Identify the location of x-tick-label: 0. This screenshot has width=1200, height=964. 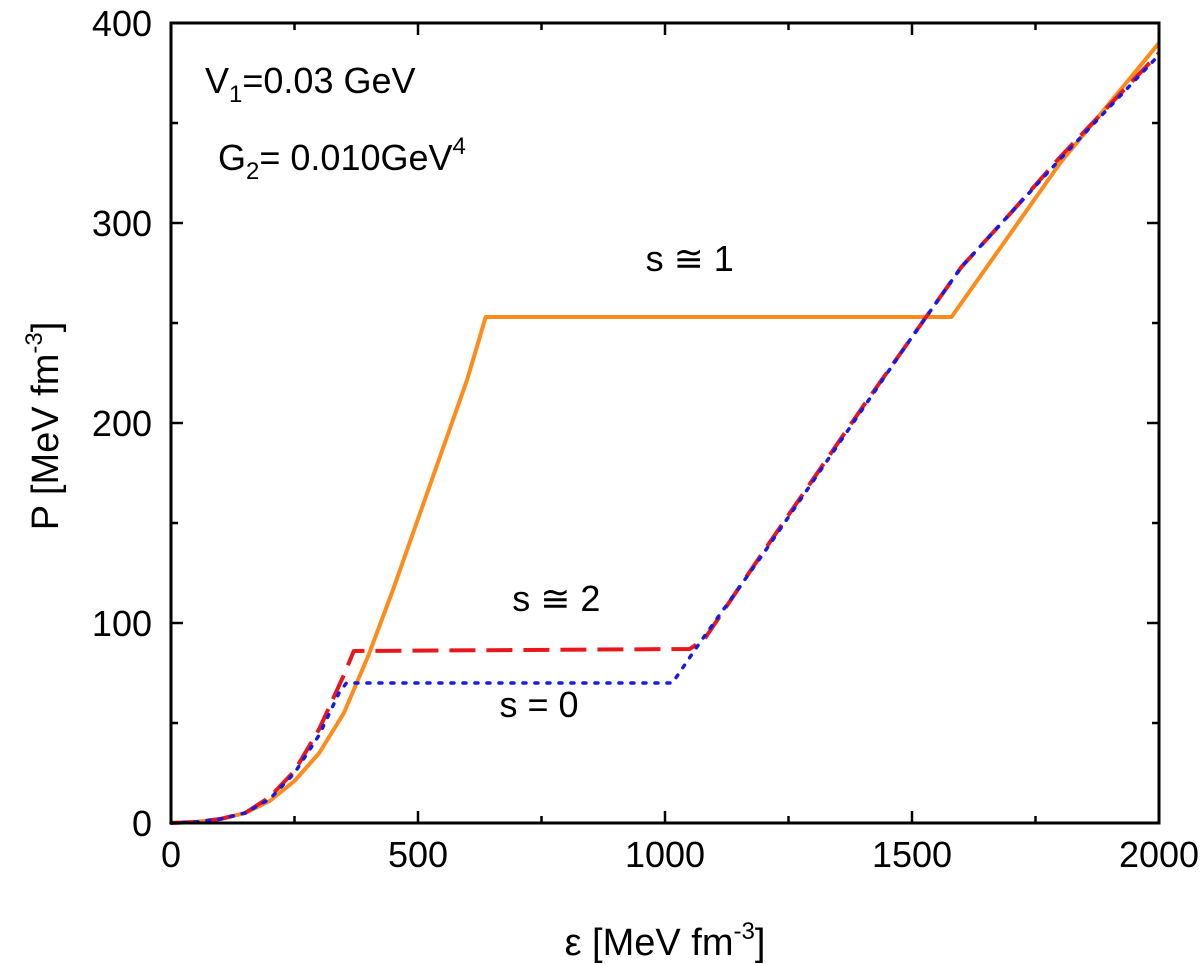
(171, 854).